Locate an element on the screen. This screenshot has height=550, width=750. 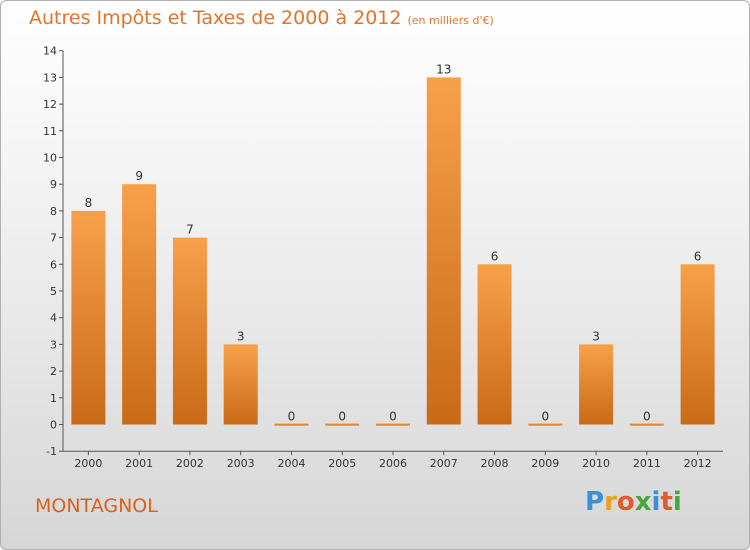
data-label: 13 is located at coordinates (443, 69).